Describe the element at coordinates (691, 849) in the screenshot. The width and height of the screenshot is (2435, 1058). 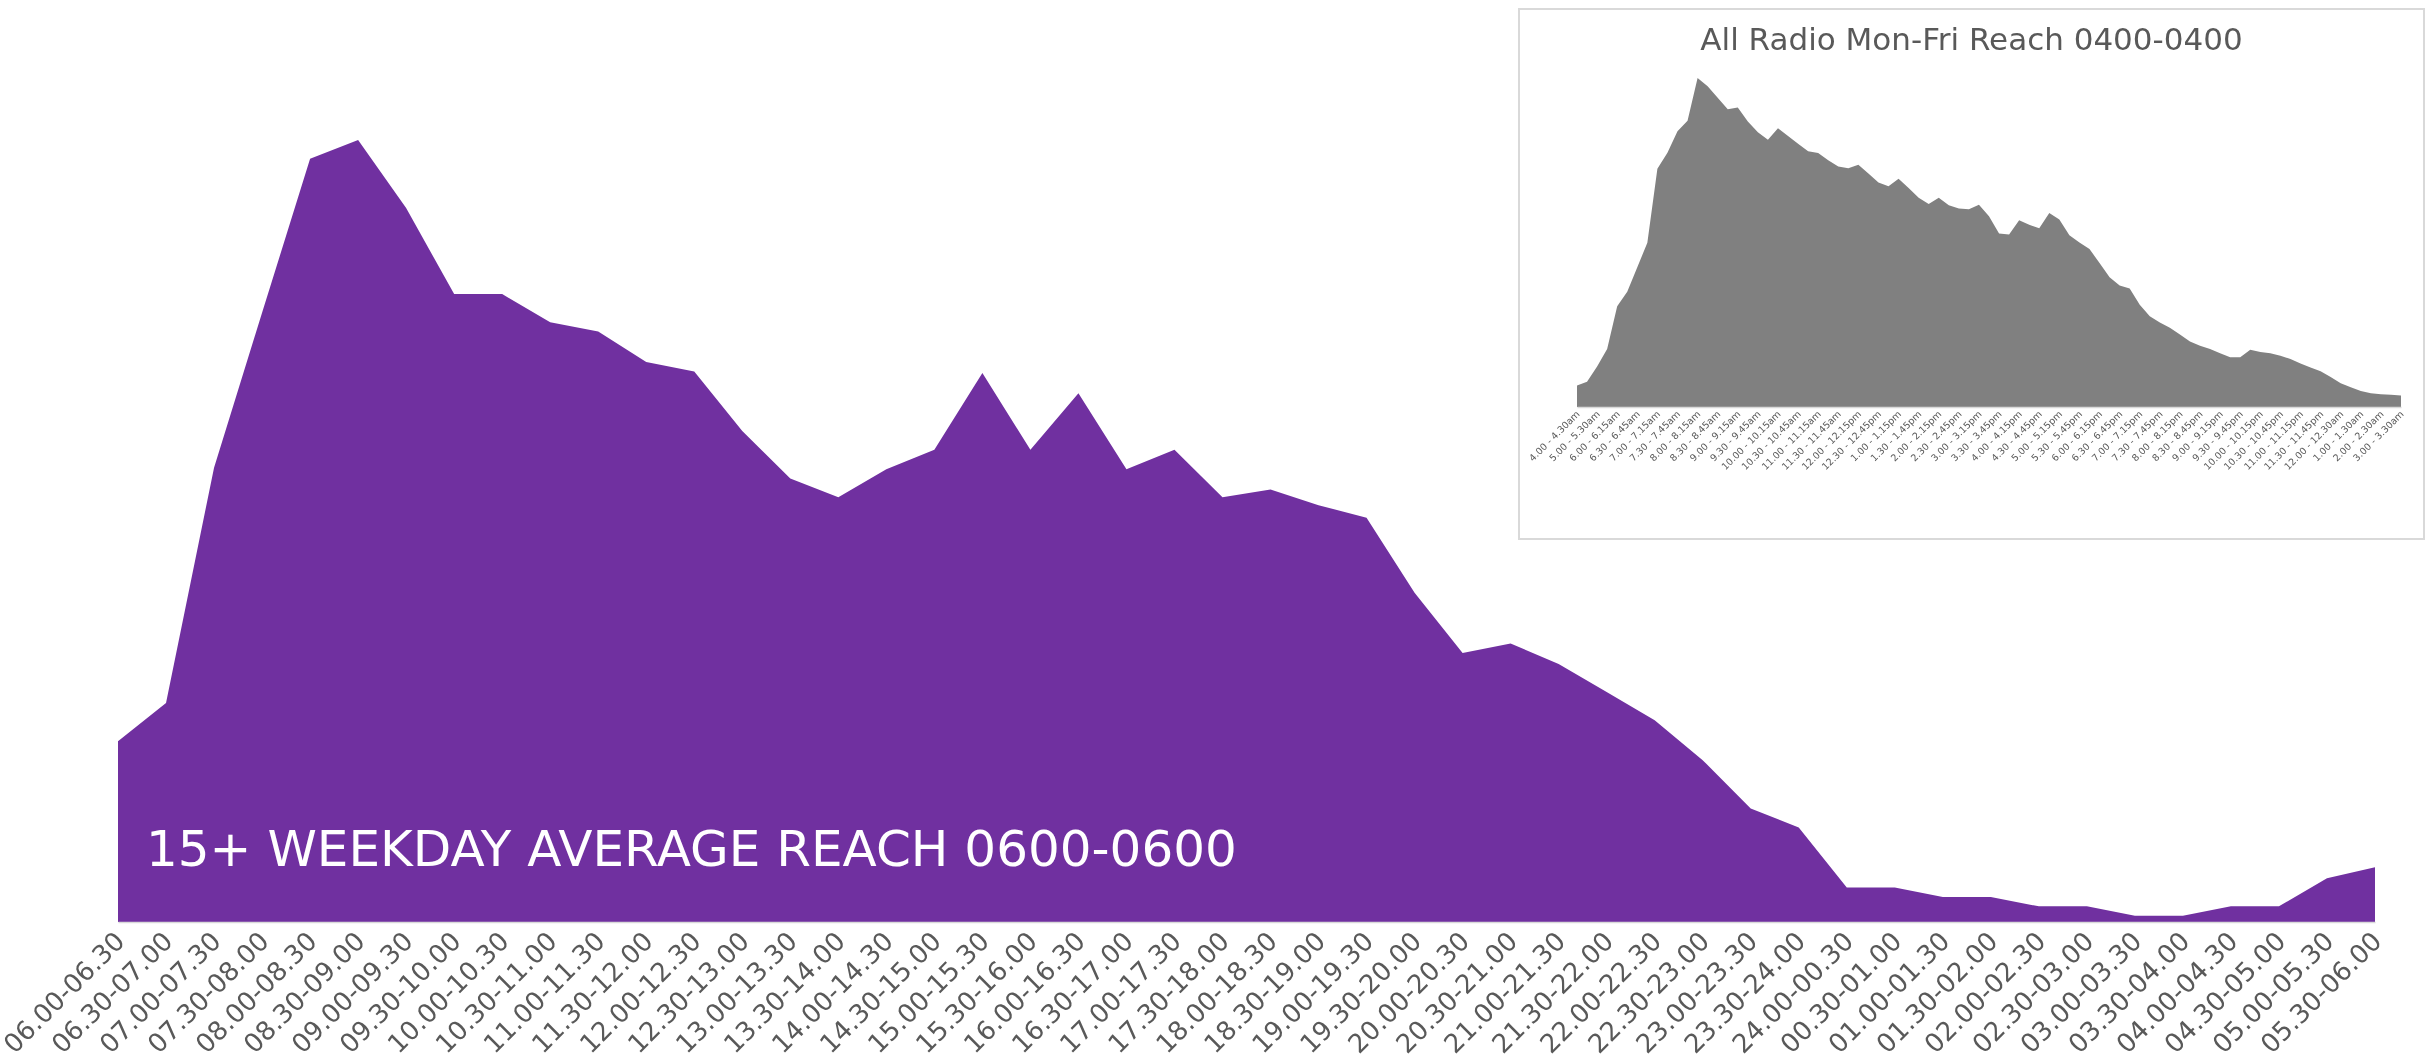
I see `text: 15+ WEEKDAY AVERAGE REACH 0600-0600` at that location.